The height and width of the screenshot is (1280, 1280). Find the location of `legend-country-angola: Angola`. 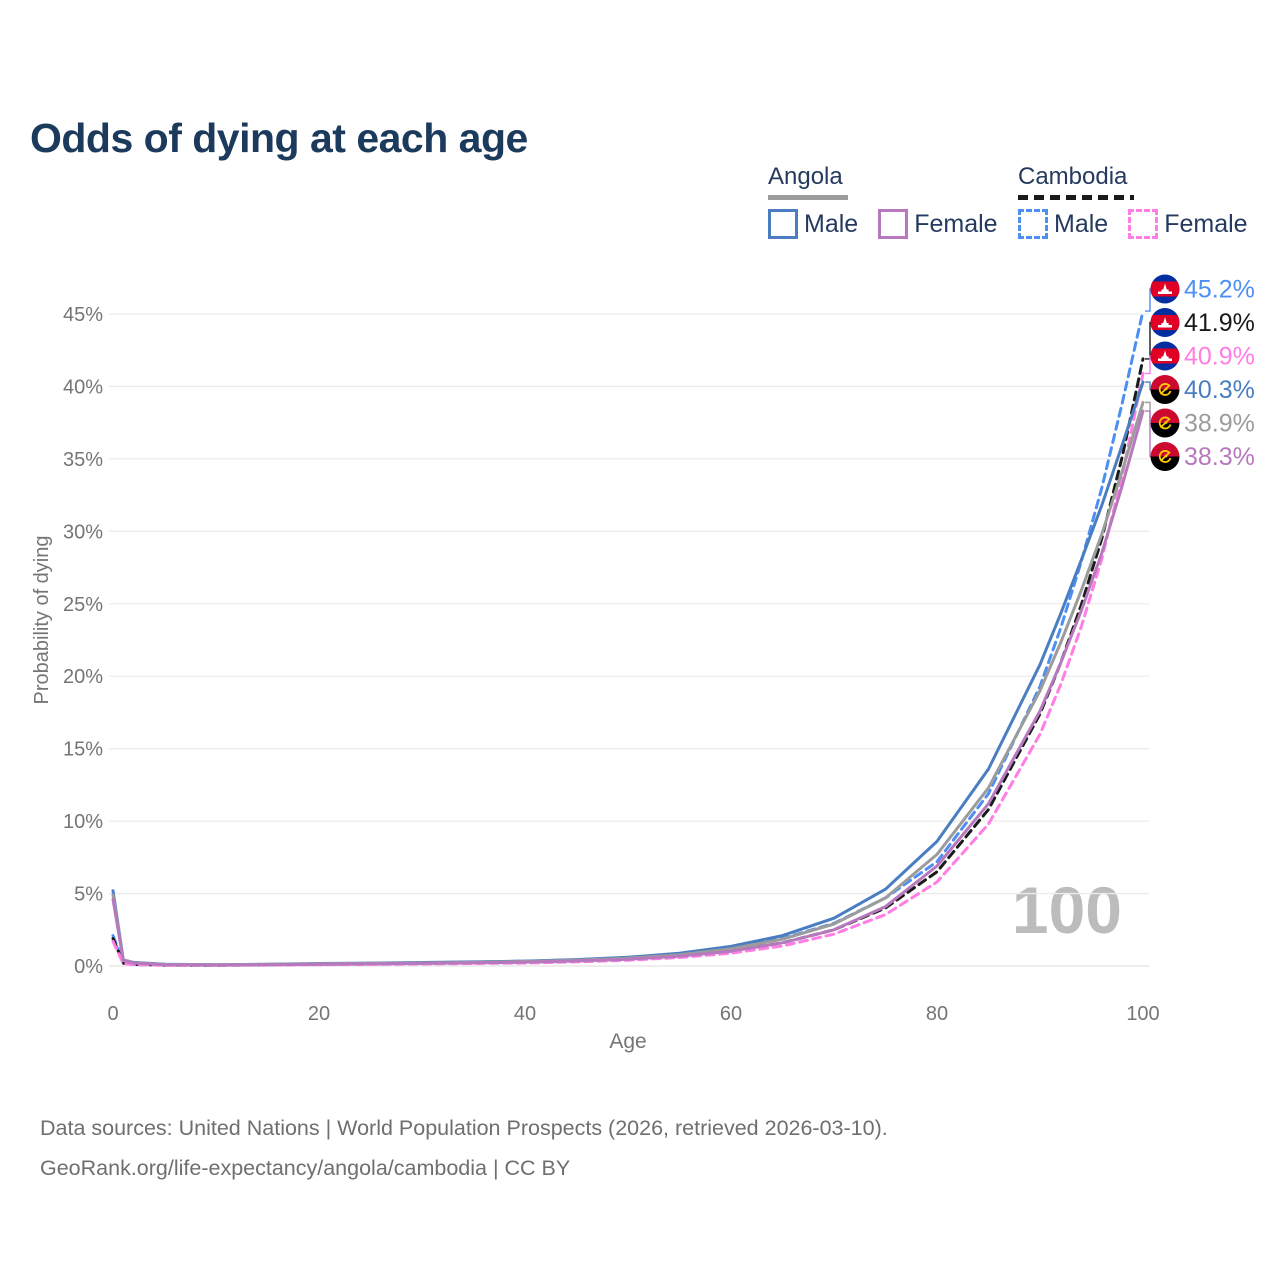

legend-country-angola: Angola is located at coordinates (805, 176).